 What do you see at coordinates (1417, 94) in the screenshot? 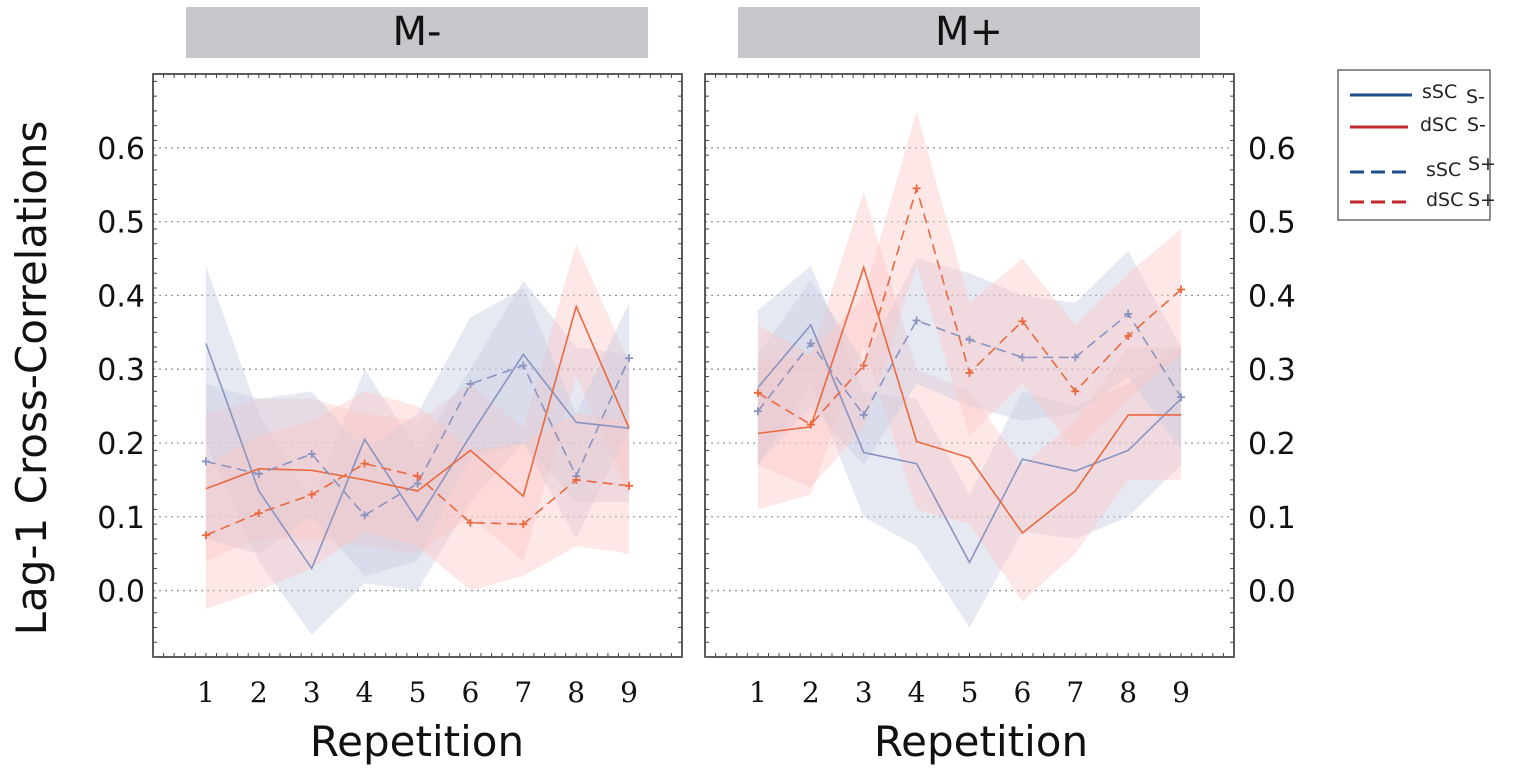
I see `legend-entry-ssc-s-minus: sSC S-` at bounding box center [1417, 94].